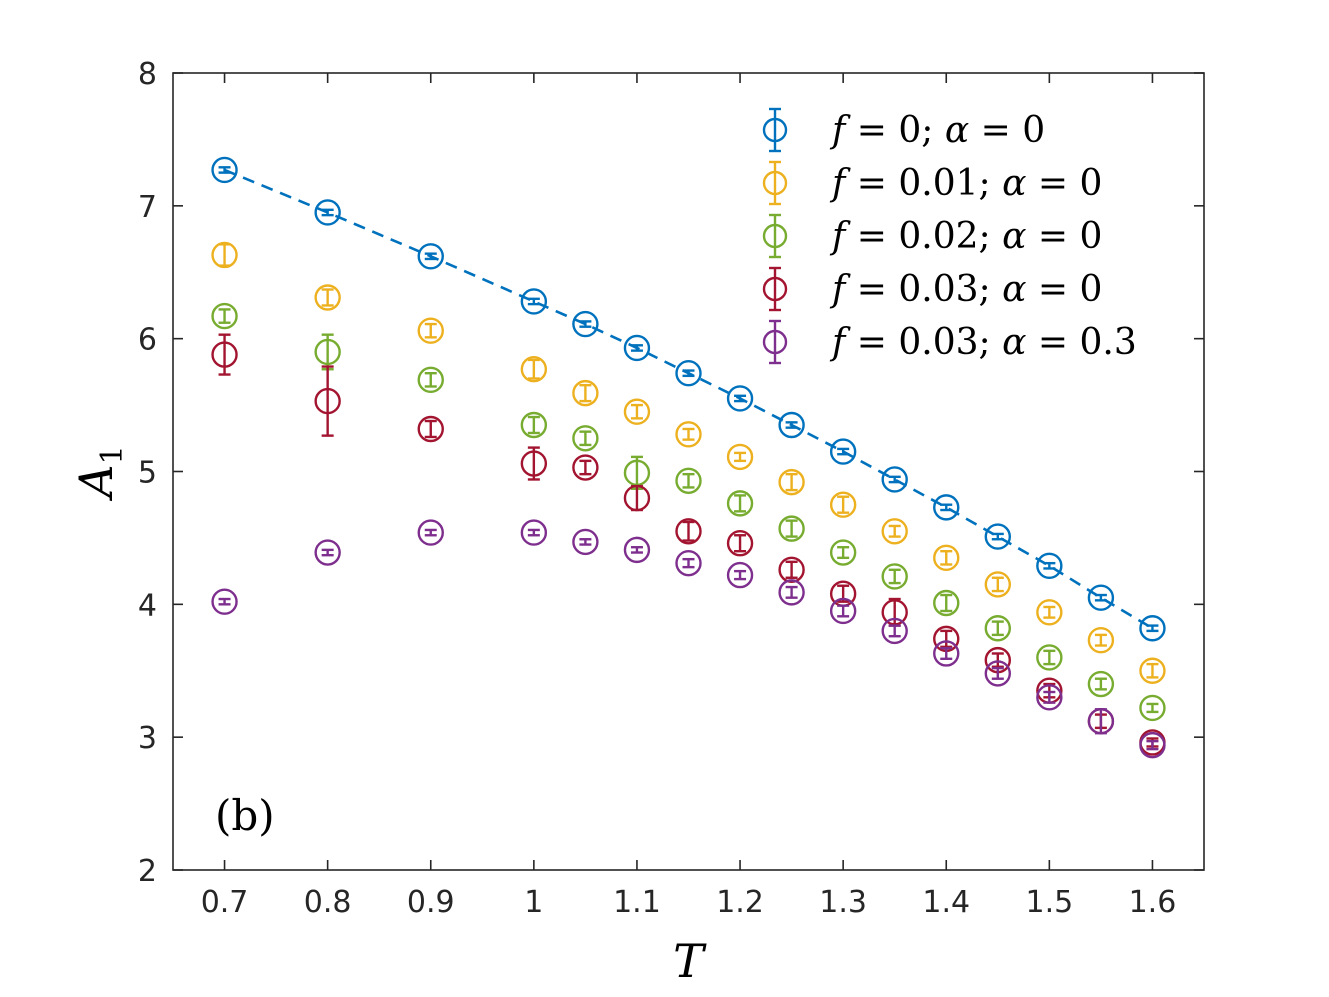 Image resolution: width=1329 pixels, height=997 pixels. What do you see at coordinates (946, 902) in the screenshot?
I see `x-tick-label: 1.4` at bounding box center [946, 902].